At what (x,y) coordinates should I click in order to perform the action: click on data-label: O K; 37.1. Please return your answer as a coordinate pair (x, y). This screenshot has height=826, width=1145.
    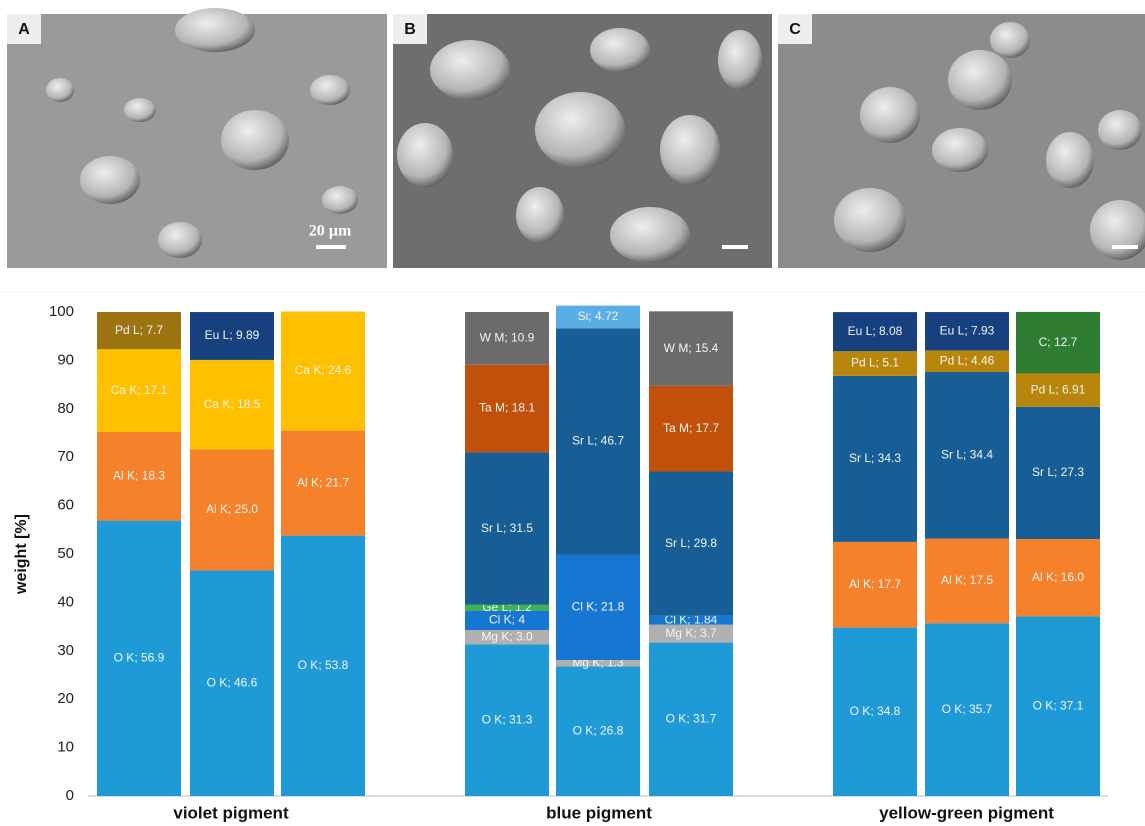
    Looking at the image, I should click on (1058, 705).